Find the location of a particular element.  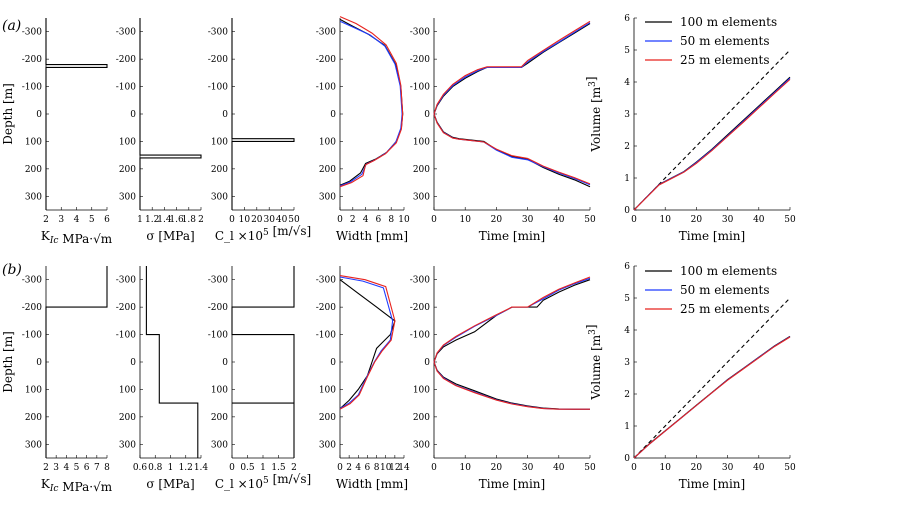

x-tick-label: 1 is located at coordinates (171, 468).